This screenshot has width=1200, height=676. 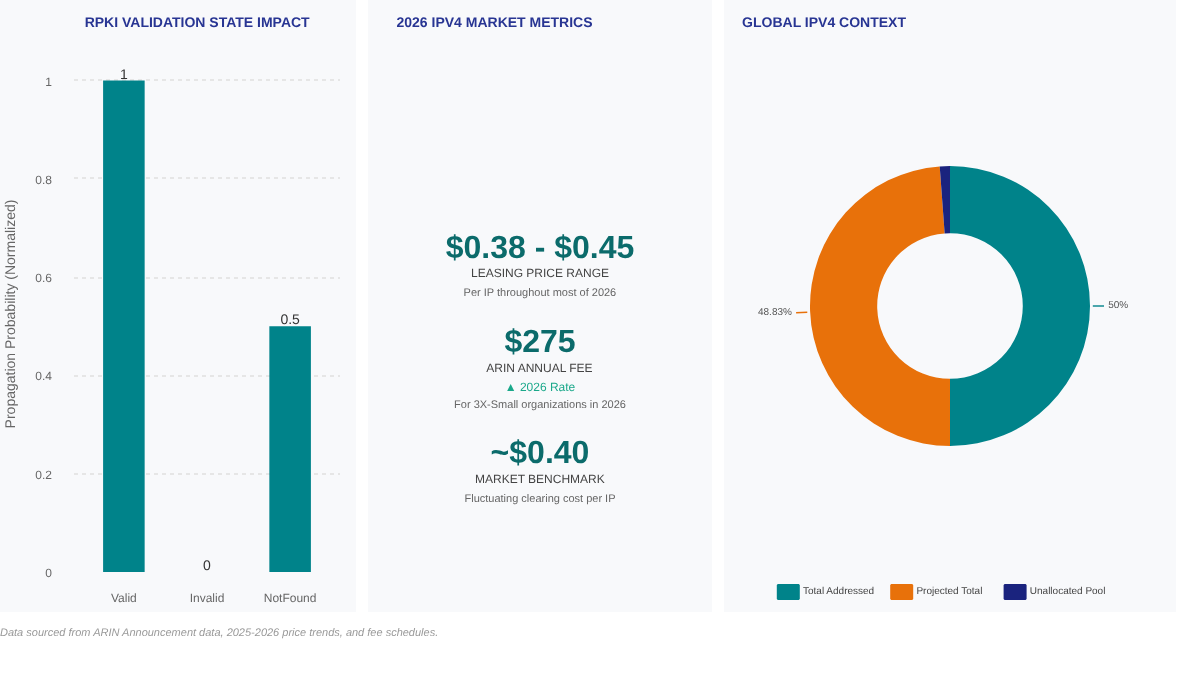 What do you see at coordinates (540, 453) in the screenshot?
I see `text: ~$0.40` at bounding box center [540, 453].